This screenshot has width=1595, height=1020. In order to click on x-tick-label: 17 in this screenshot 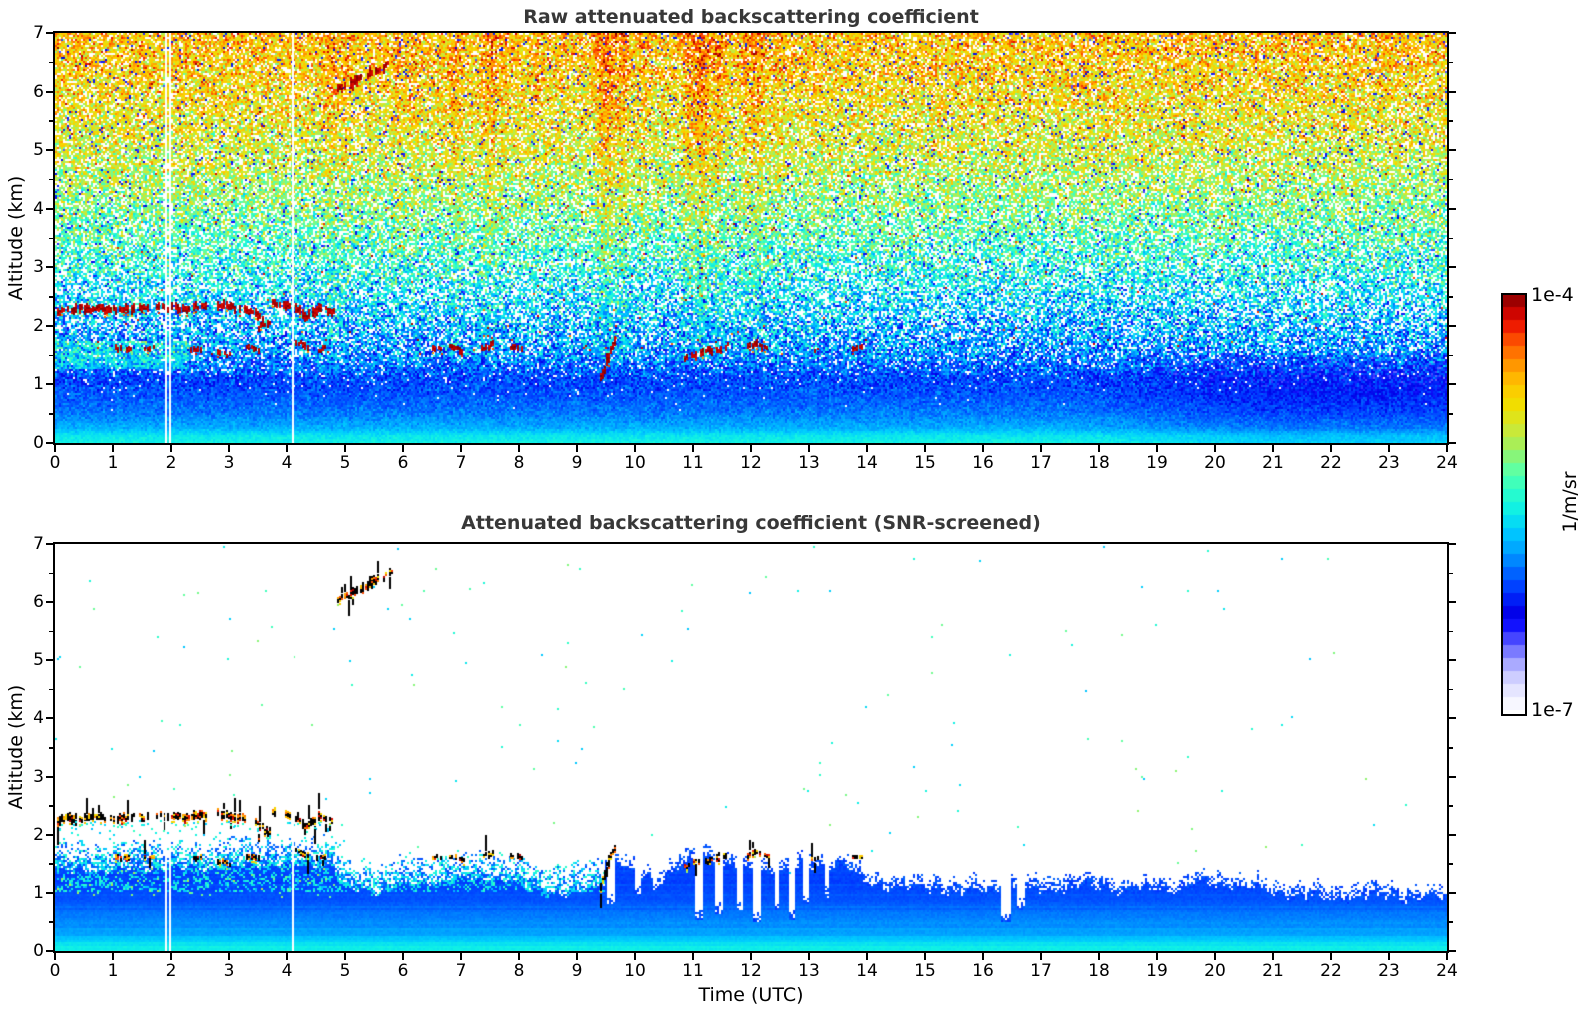, I will do `click(1041, 971)`.